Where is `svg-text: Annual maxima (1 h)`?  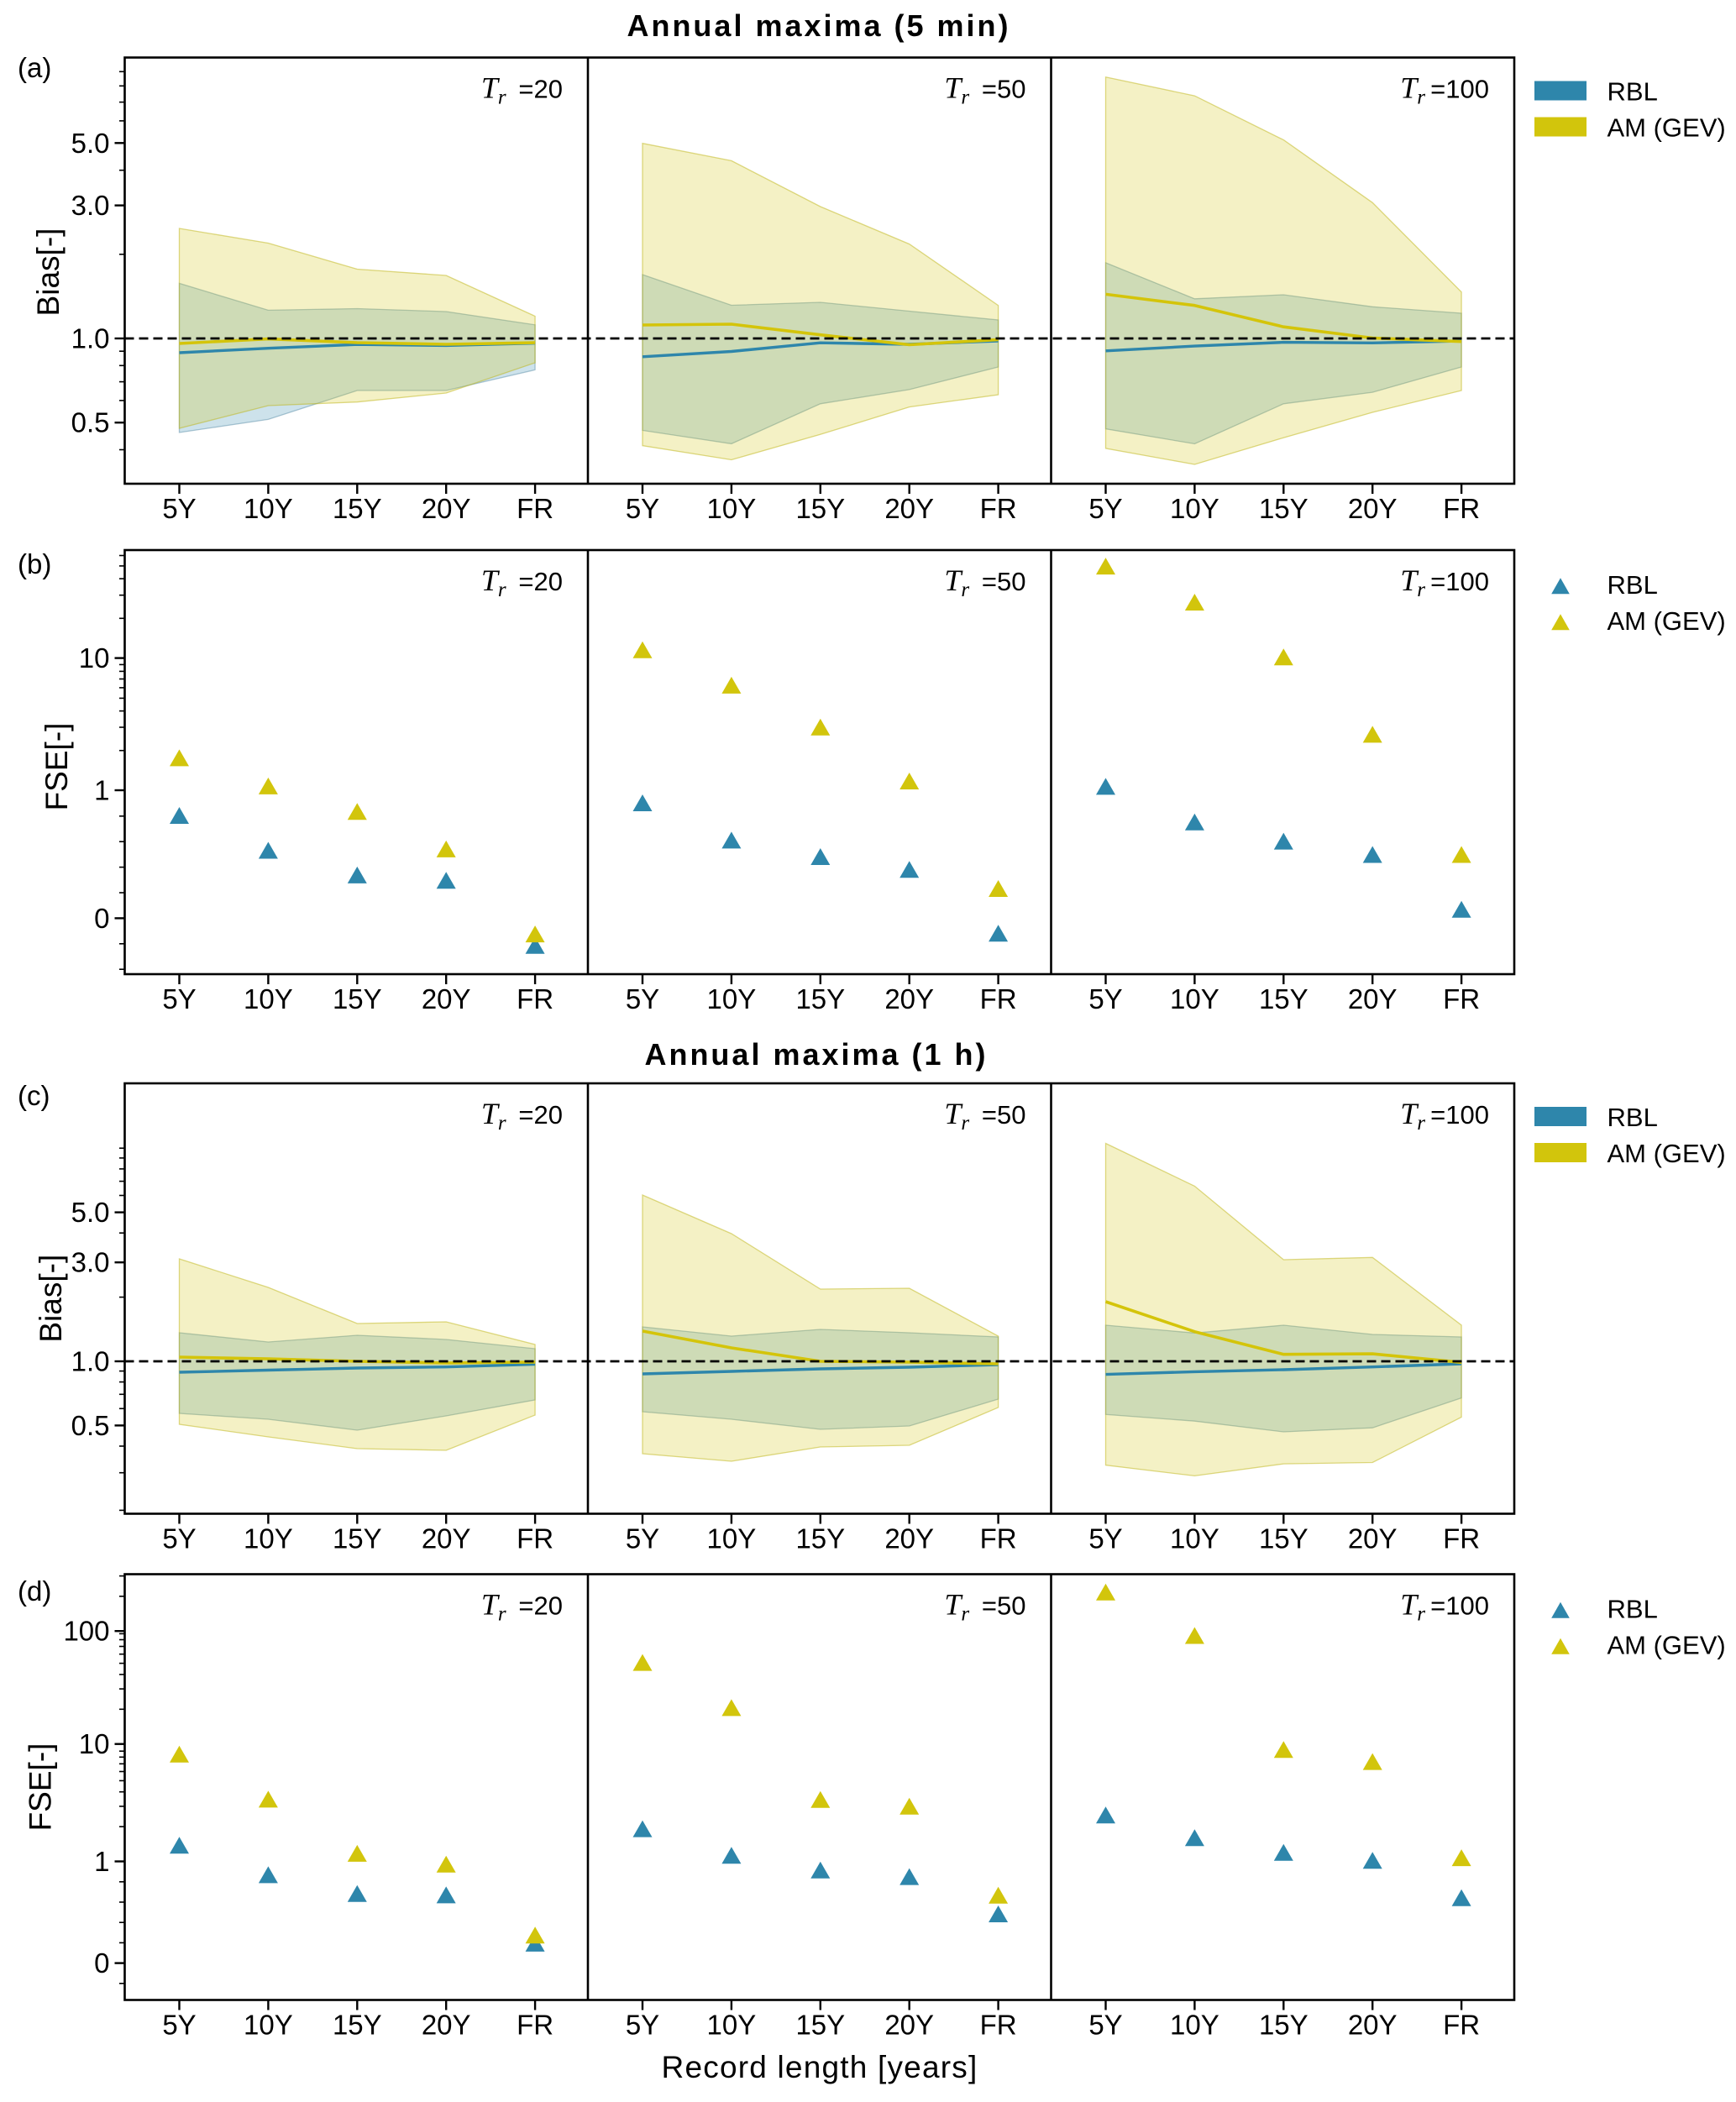 svg-text: Annual maxima (1 h) is located at coordinates (816, 1054).